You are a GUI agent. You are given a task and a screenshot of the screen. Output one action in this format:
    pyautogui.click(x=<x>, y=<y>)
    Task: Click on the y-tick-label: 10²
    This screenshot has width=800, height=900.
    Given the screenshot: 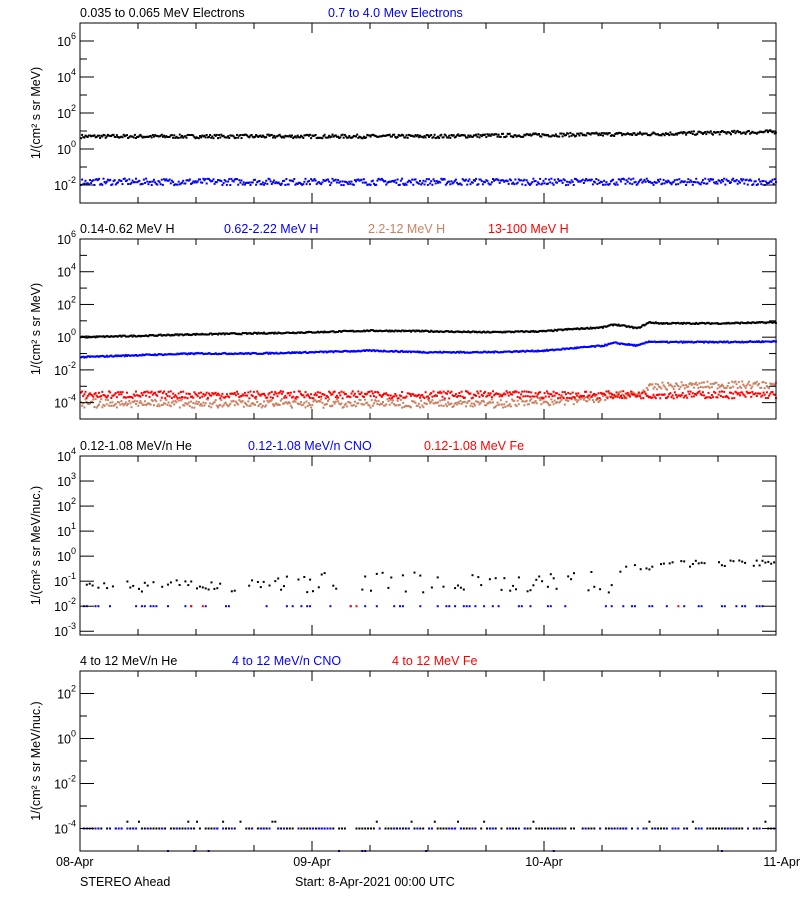 What is the action you would take?
    pyautogui.click(x=66, y=505)
    